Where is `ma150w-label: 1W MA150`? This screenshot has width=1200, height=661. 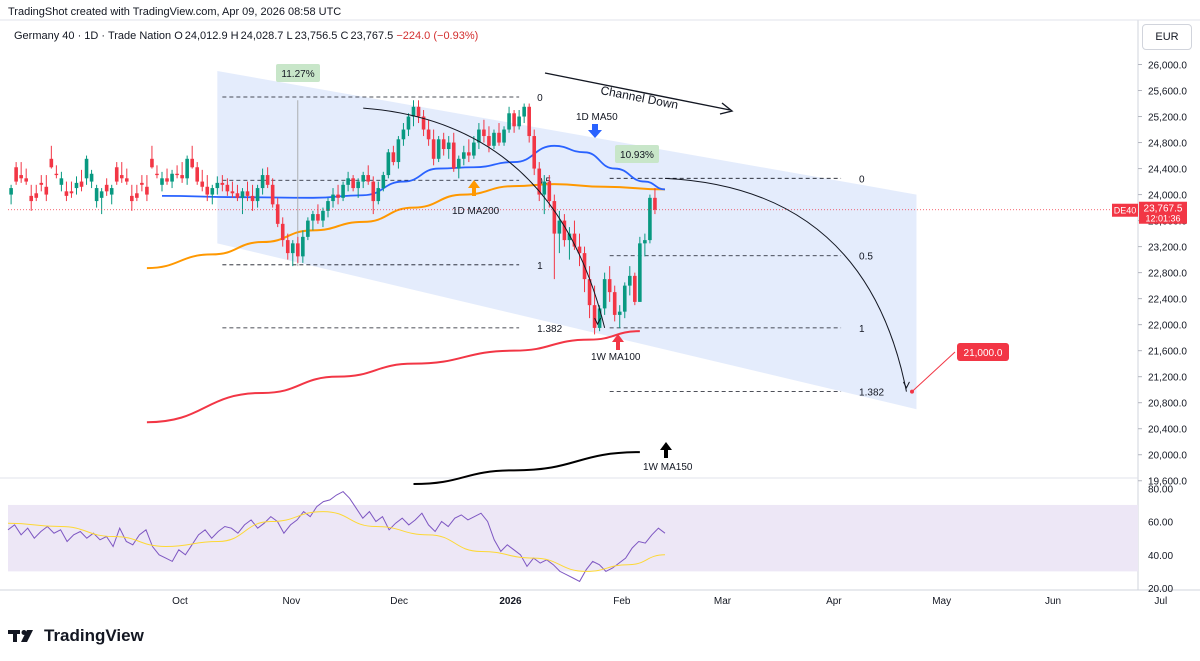
ma150w-label: 1W MA150 is located at coordinates (668, 467).